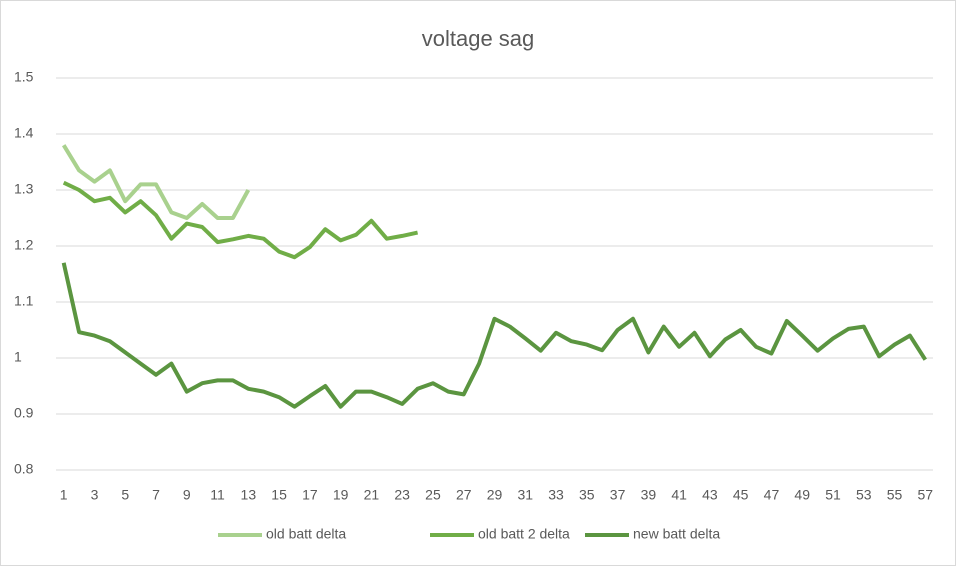 This screenshot has width=956, height=566. I want to click on y-tick-label: 1.2, so click(24, 245).